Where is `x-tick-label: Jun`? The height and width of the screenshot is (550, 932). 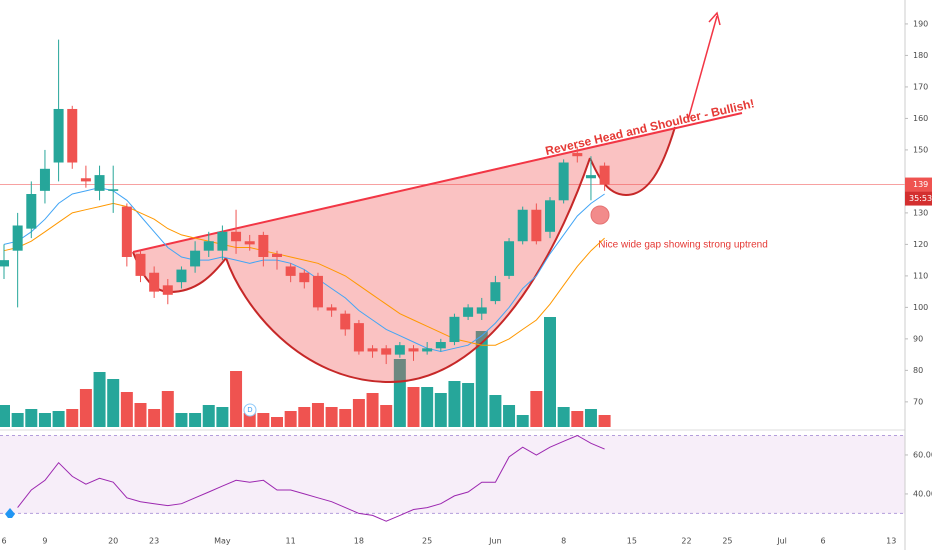
x-tick-label: Jun is located at coordinates (495, 541).